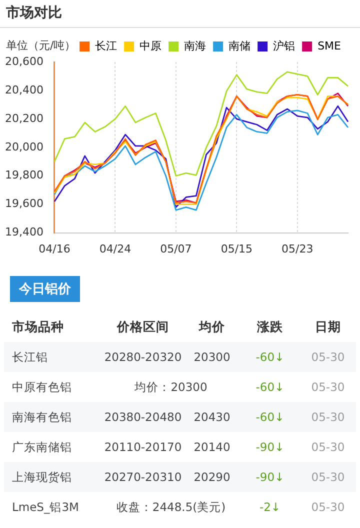 The width and height of the screenshot is (360, 528). What do you see at coordinates (24, 175) in the screenshot?
I see `y-tick-label: 19,800` at bounding box center [24, 175].